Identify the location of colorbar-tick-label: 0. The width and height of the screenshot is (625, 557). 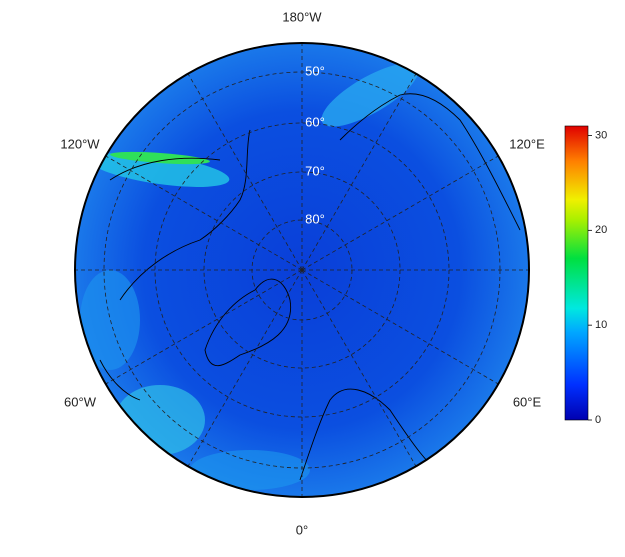
(598, 420).